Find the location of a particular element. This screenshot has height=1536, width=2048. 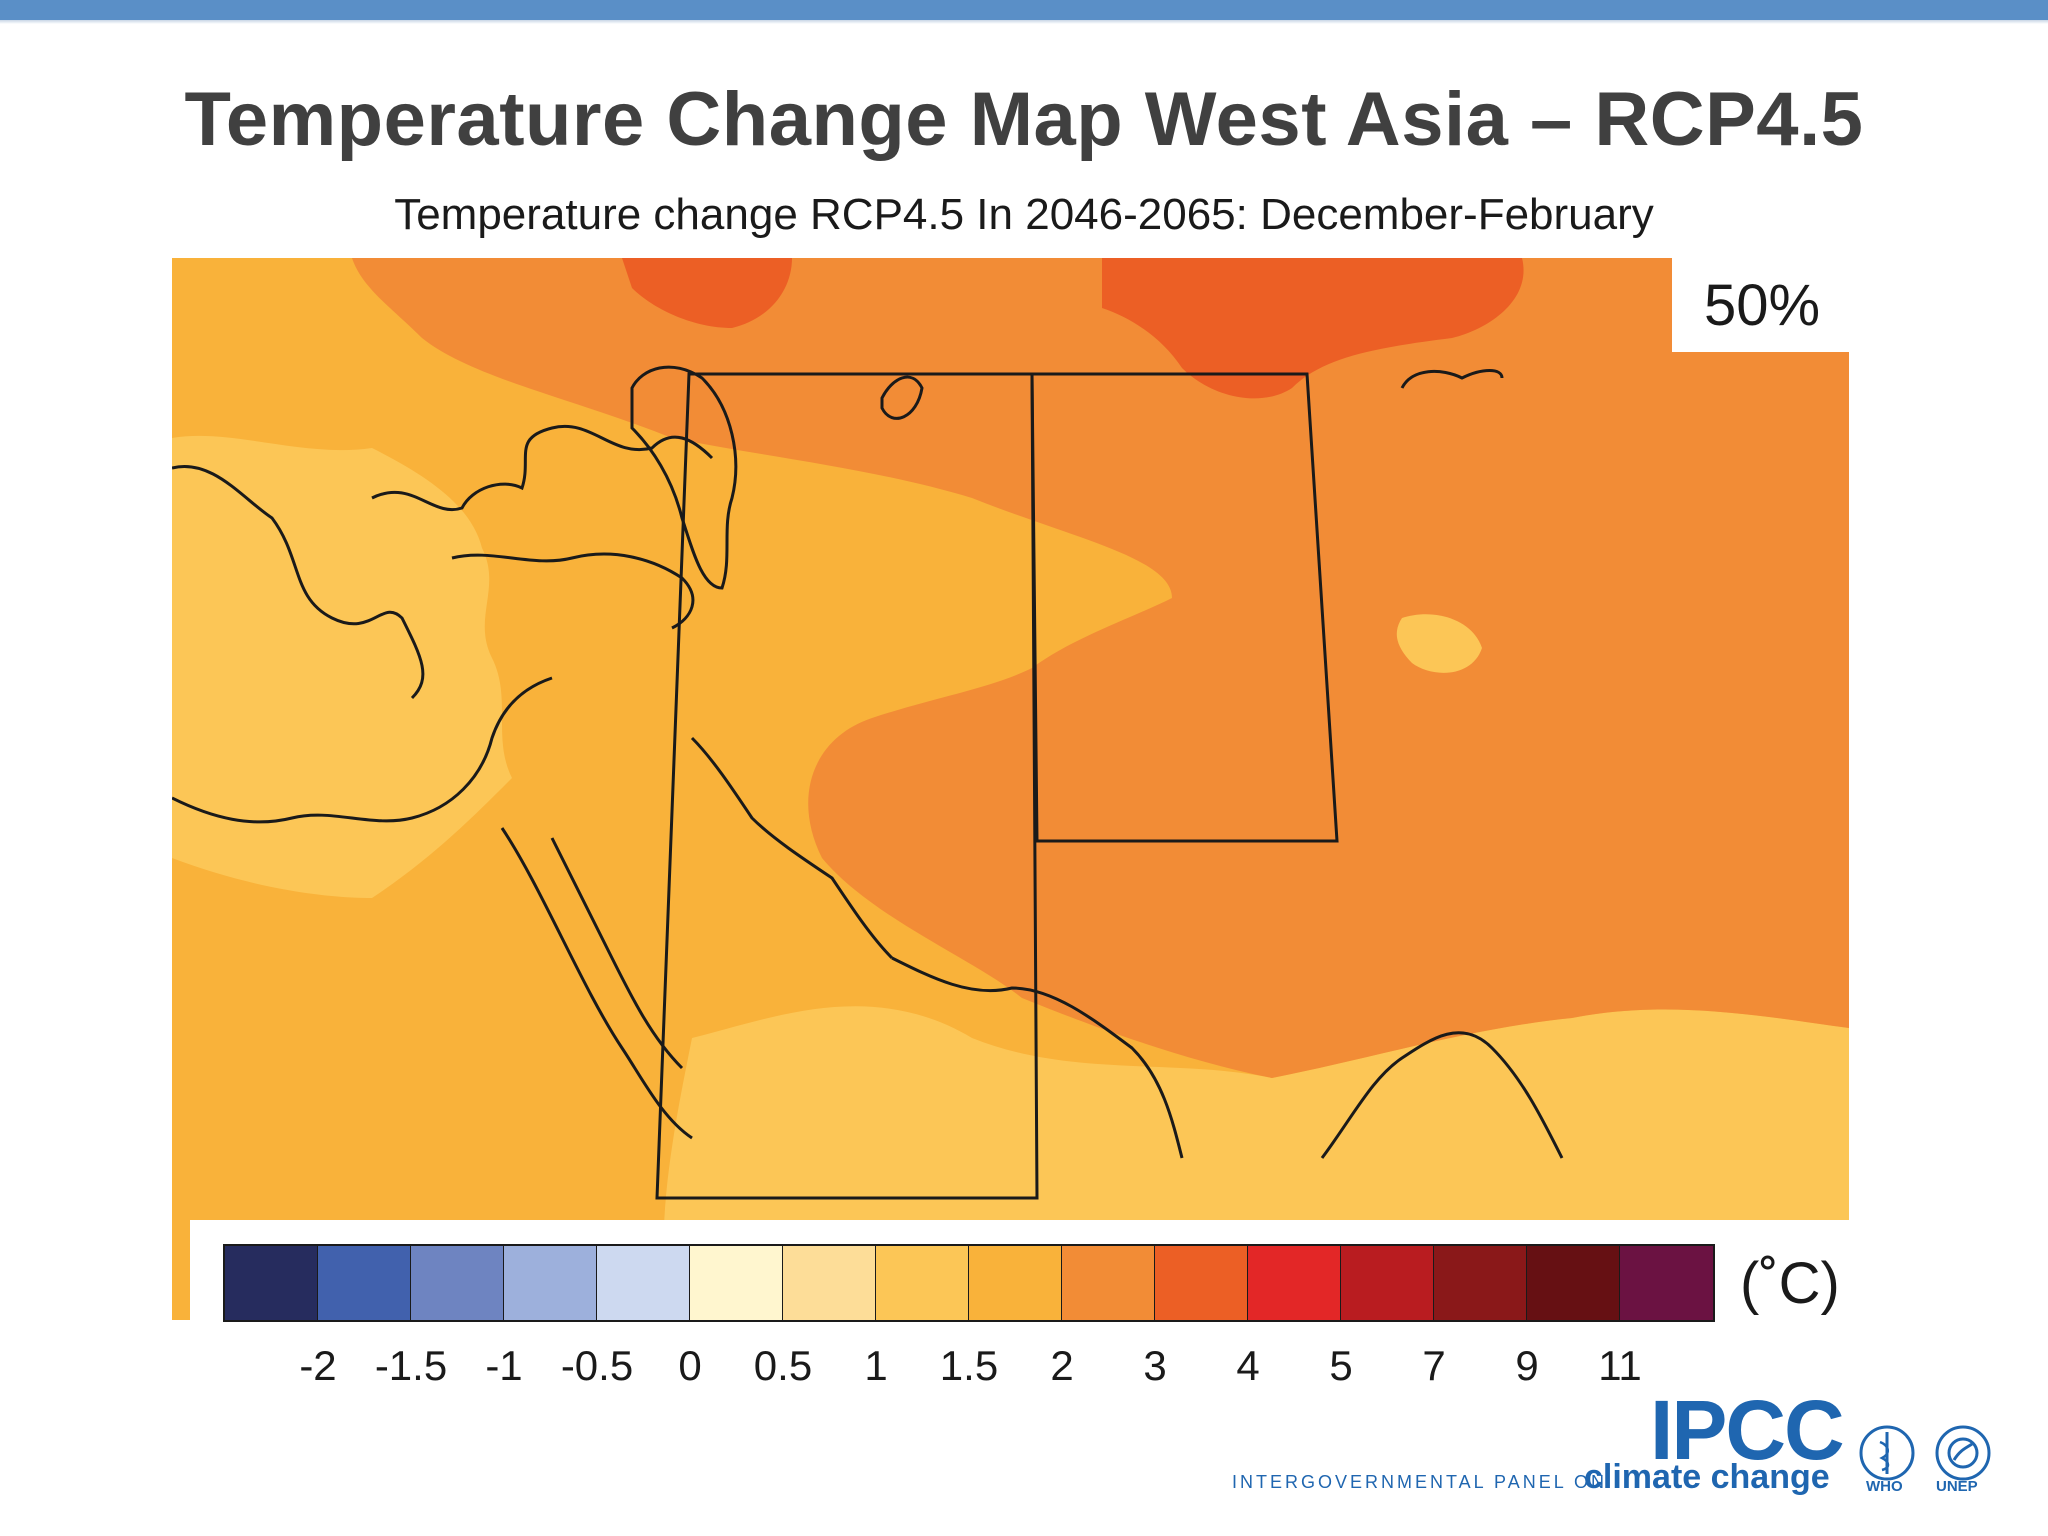

colorbar-tick-label: -2 is located at coordinates (318, 1365).